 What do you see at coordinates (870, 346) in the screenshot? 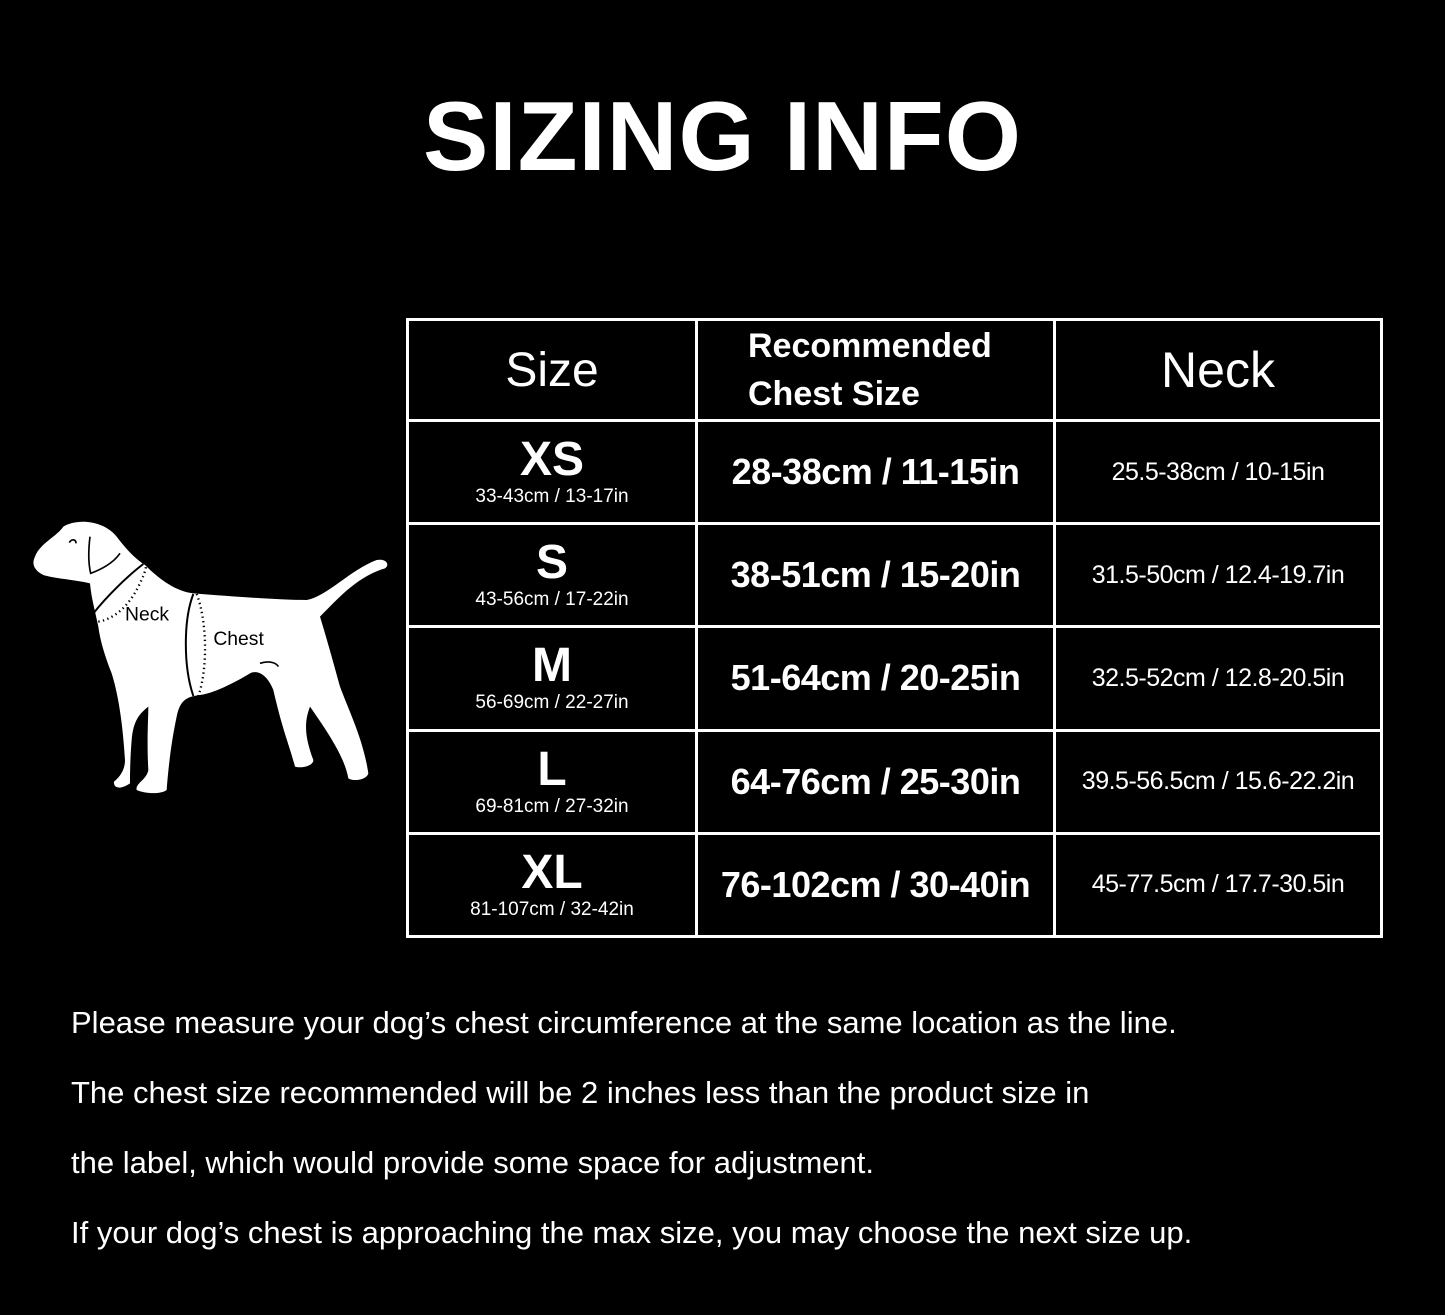
I see `header-chest-line1: Recommended` at bounding box center [870, 346].